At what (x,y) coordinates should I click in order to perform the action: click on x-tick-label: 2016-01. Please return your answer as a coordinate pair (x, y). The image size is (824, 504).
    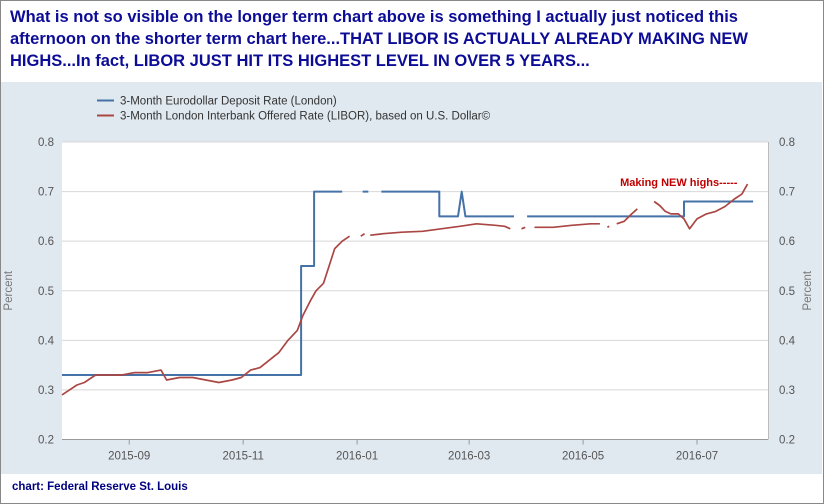
    Looking at the image, I should click on (357, 457).